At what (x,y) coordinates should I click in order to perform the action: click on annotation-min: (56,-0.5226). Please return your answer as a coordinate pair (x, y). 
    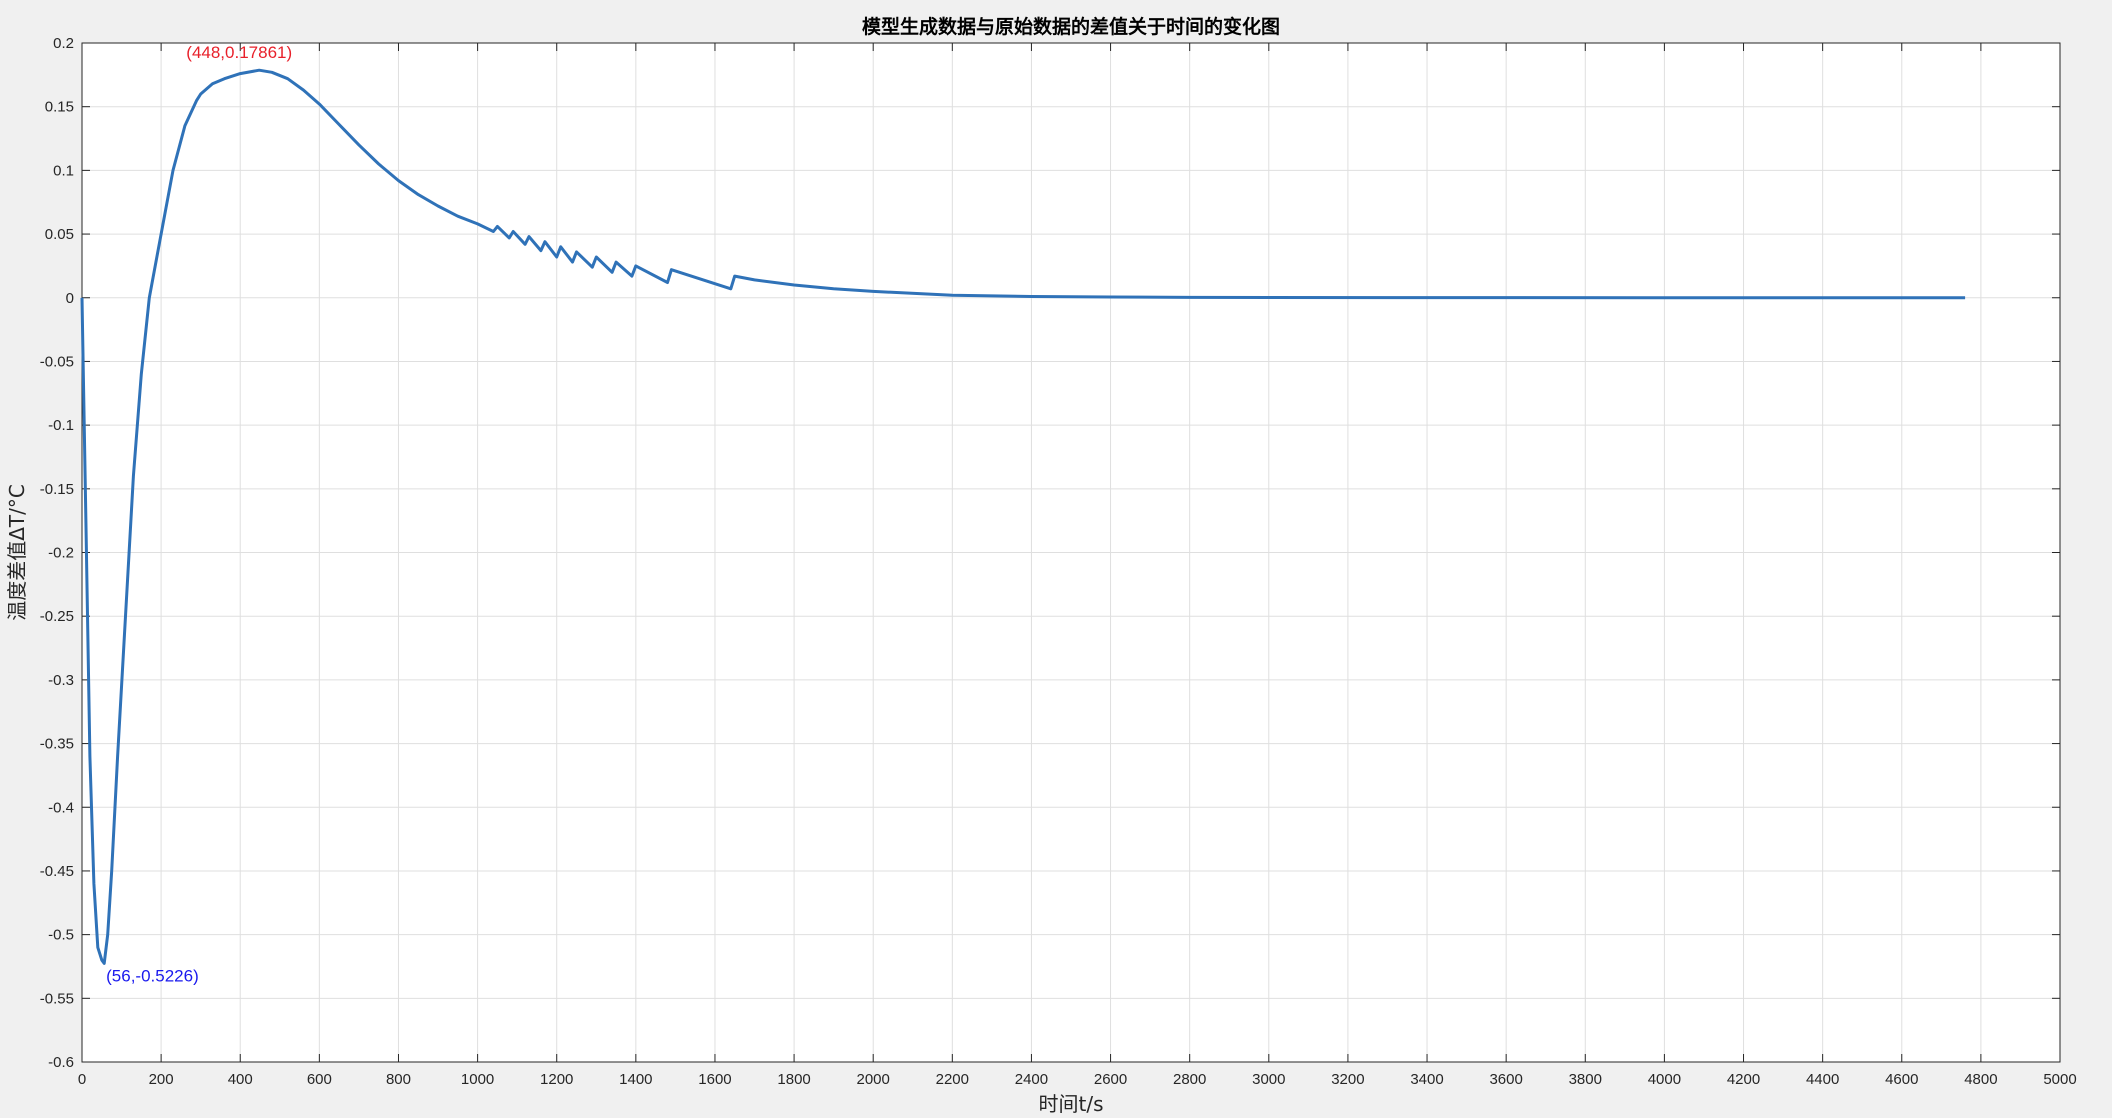
    Looking at the image, I should click on (152, 975).